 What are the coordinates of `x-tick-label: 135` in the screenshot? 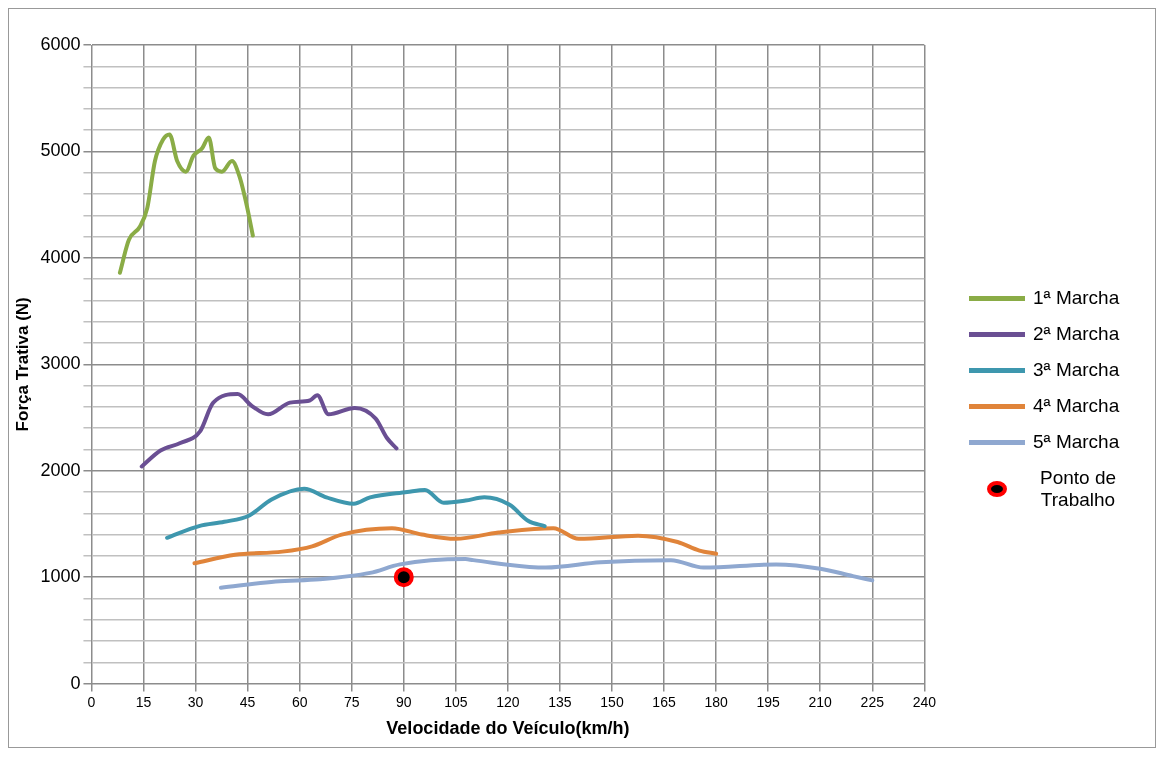 It's located at (560, 701).